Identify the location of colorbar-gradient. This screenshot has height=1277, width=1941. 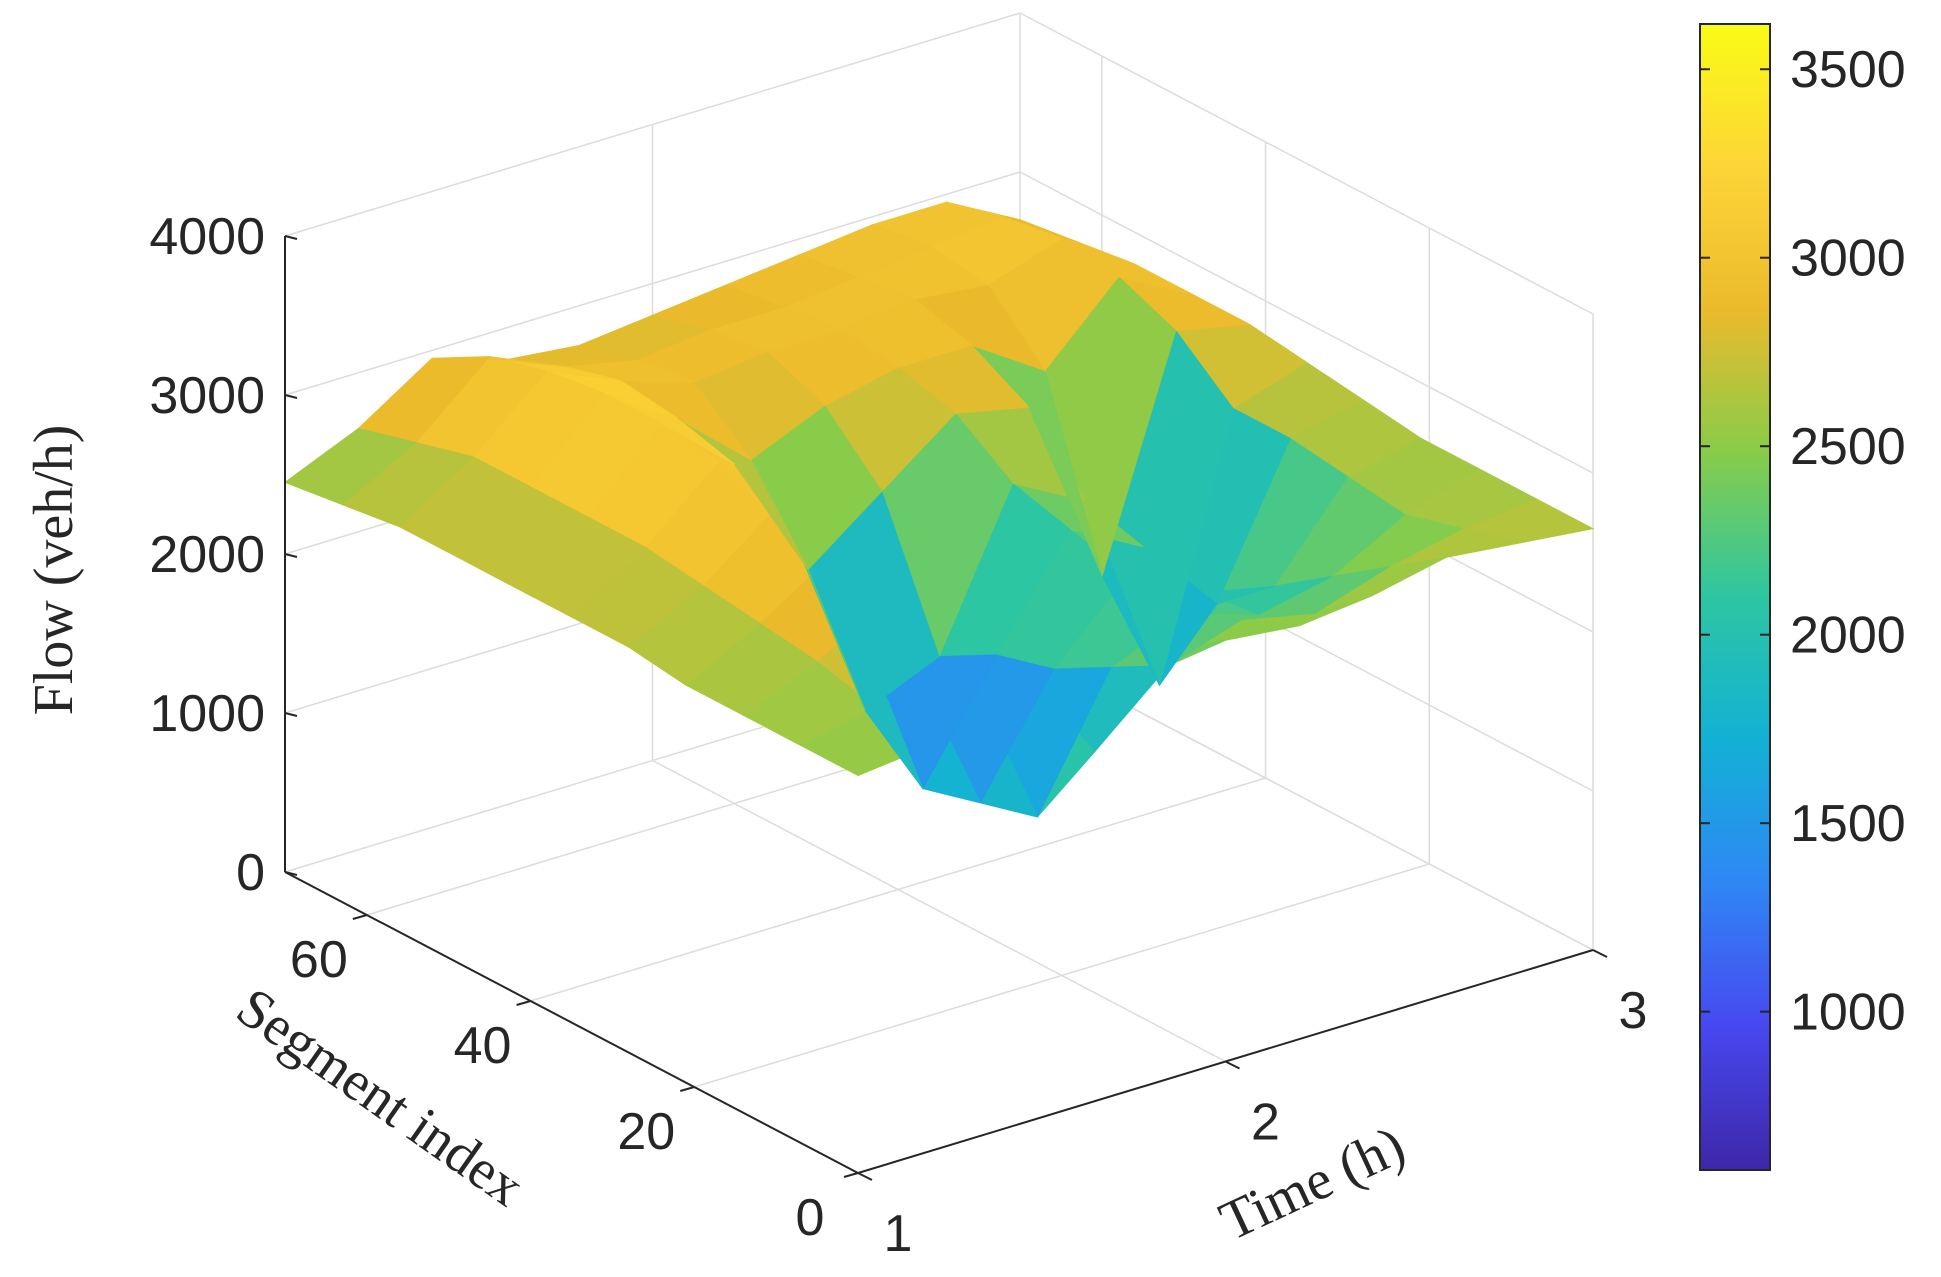
(1735, 597).